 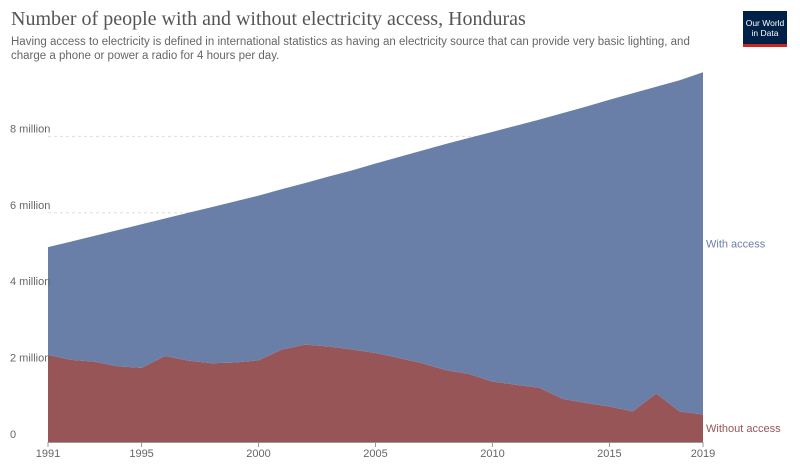 What do you see at coordinates (48, 454) in the screenshot?
I see `x-tick-label: 1991` at bounding box center [48, 454].